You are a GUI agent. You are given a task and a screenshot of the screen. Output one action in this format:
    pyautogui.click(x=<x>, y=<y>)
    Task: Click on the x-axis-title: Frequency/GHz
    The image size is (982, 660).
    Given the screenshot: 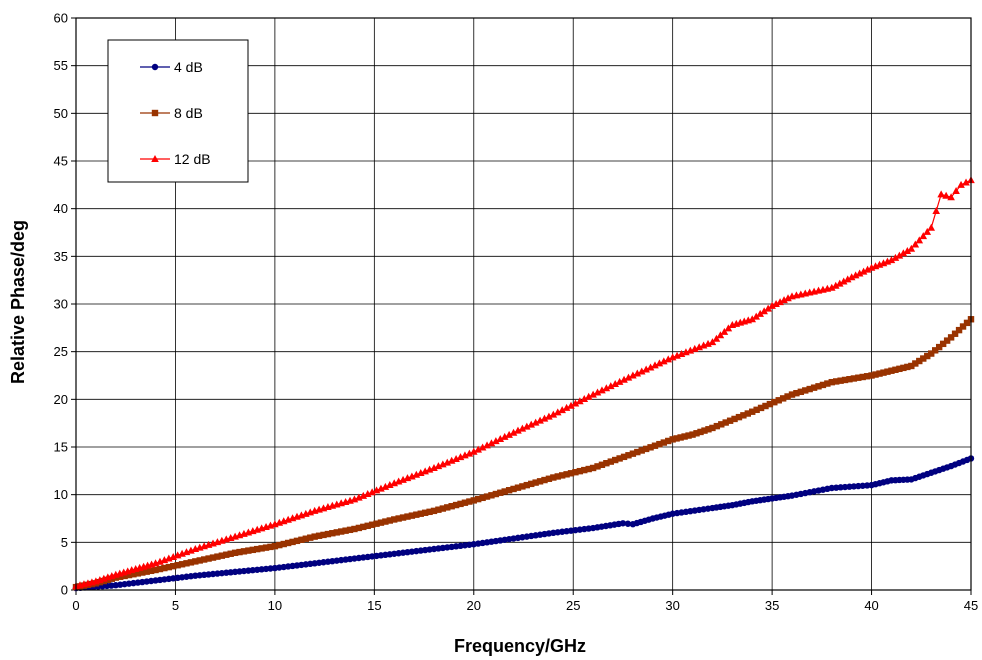 What is the action you would take?
    pyautogui.click(x=520, y=646)
    